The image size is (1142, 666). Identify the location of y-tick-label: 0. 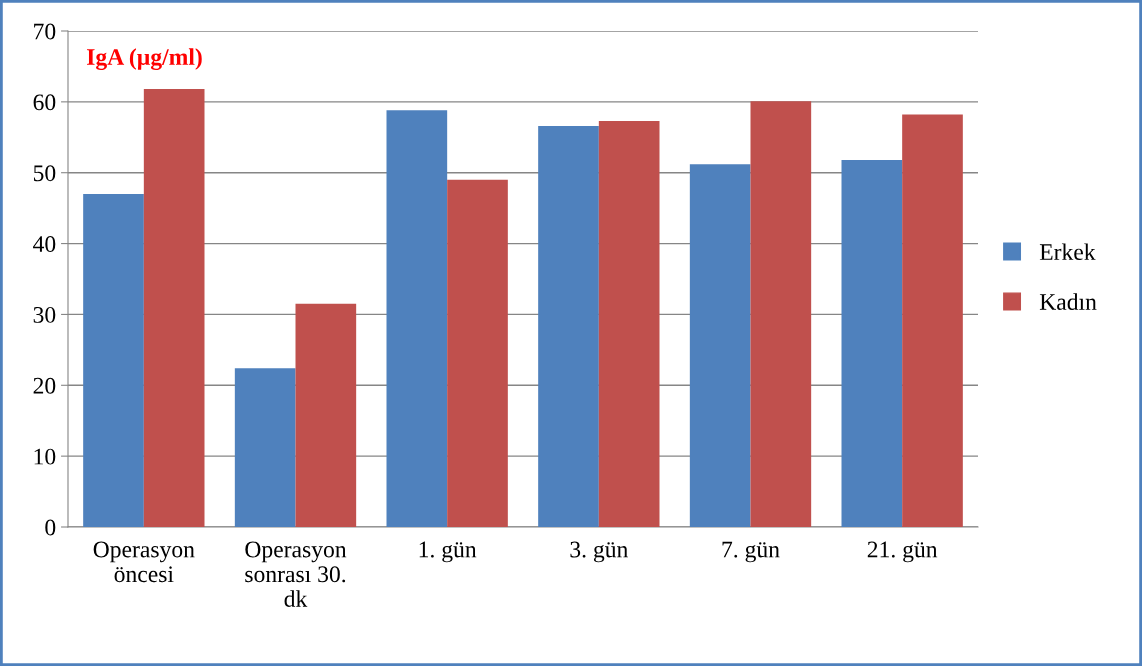
(50, 527).